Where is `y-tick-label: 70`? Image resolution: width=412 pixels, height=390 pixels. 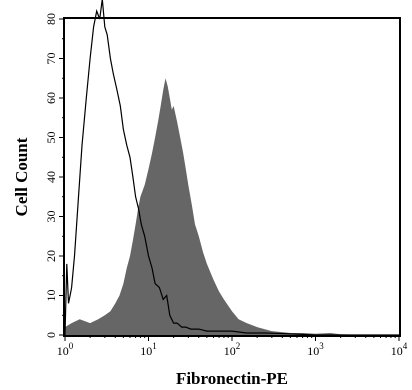 y-tick-label: 70 is located at coordinates (51, 59).